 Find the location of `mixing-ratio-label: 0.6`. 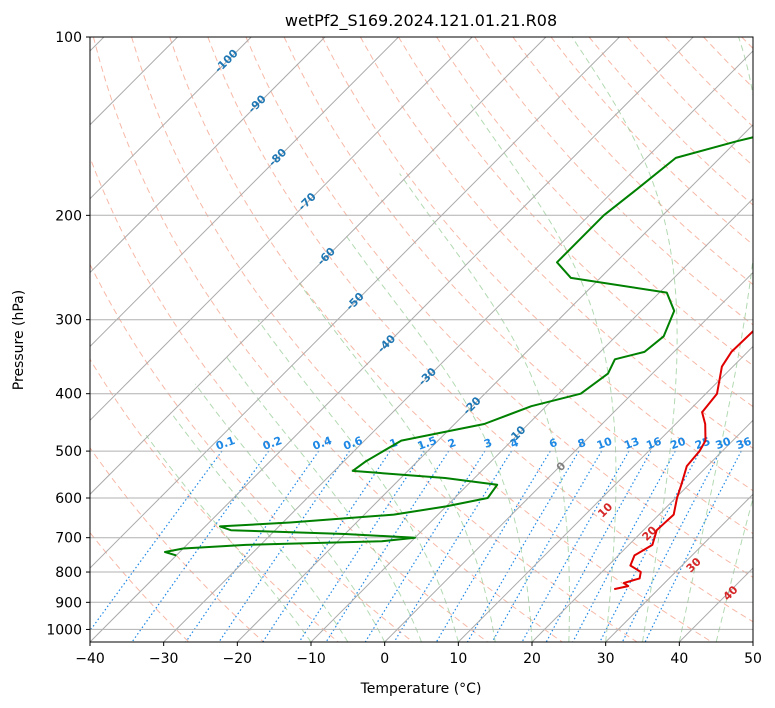

mixing-ratio-label: 0.6 is located at coordinates (353, 443).